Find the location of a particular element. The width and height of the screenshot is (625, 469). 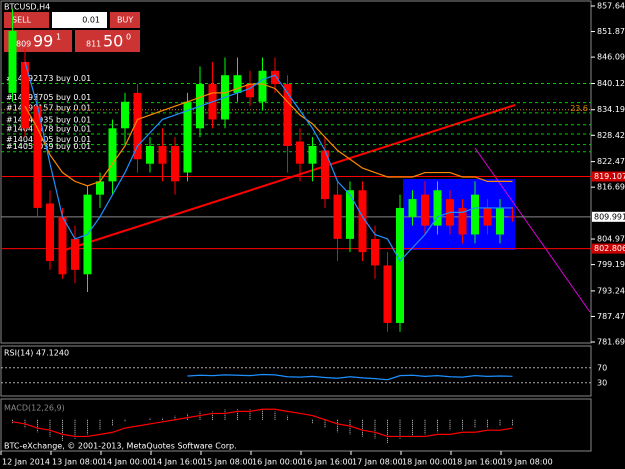

x-tick-label: 13 Jan 08:00 is located at coordinates (77, 462).